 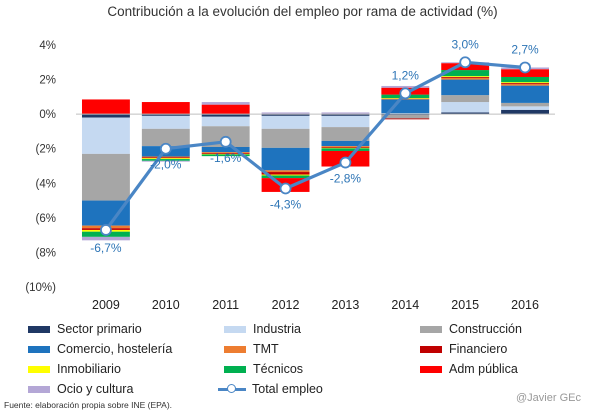 What do you see at coordinates (106, 230) in the screenshot?
I see `total-empleo-point-2009` at bounding box center [106, 230].